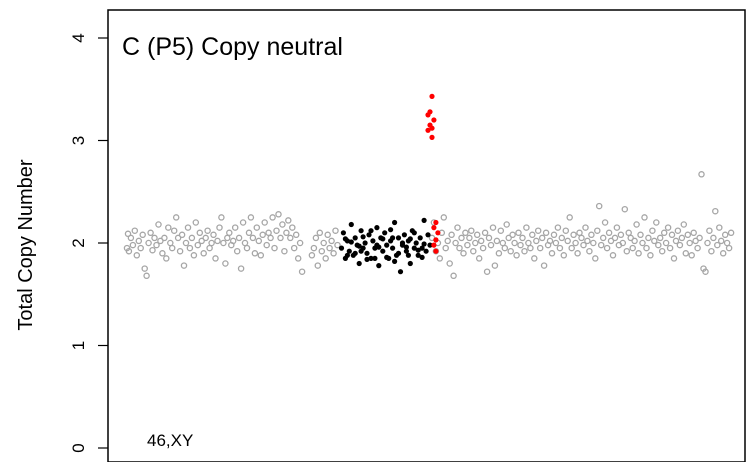 Image resolution: width=752 pixels, height=462 pixels. Describe the element at coordinates (78, 447) in the screenshot. I see `y-tick-label: 0` at that location.